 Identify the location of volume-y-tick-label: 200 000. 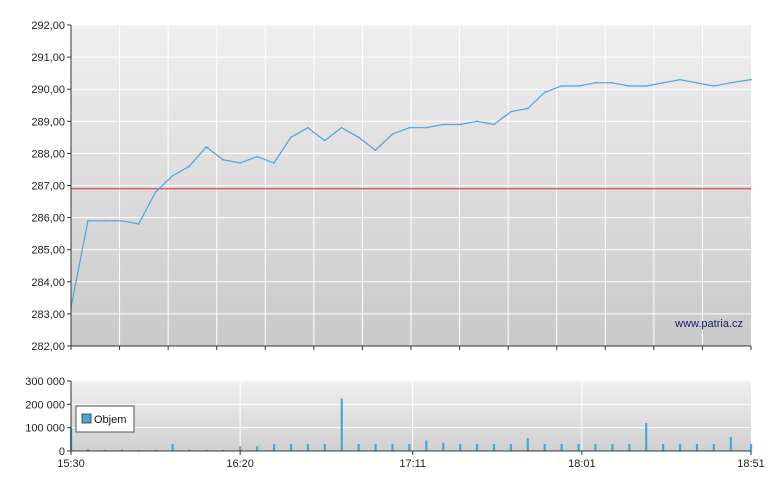
(45, 405).